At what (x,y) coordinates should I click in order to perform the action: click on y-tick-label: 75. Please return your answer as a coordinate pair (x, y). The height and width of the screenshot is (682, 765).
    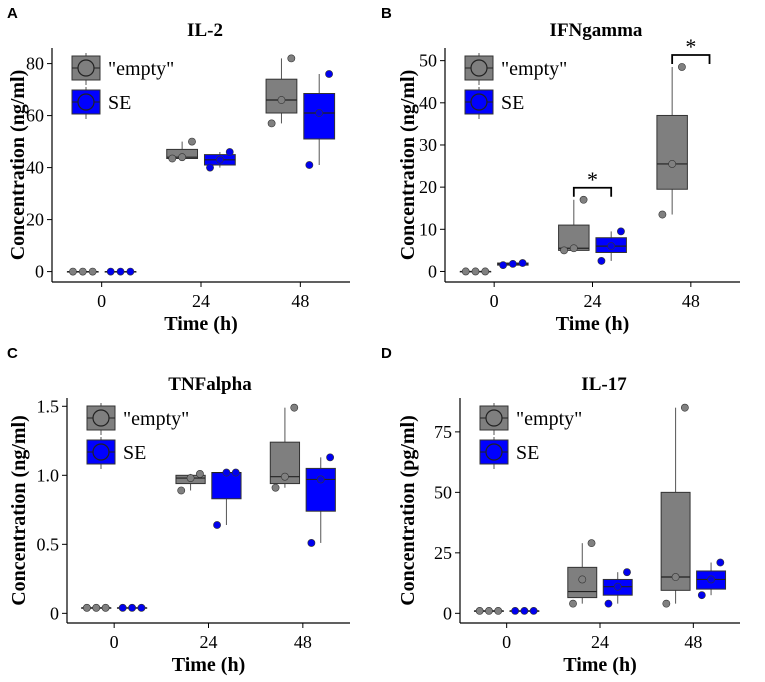
    Looking at the image, I should click on (443, 432).